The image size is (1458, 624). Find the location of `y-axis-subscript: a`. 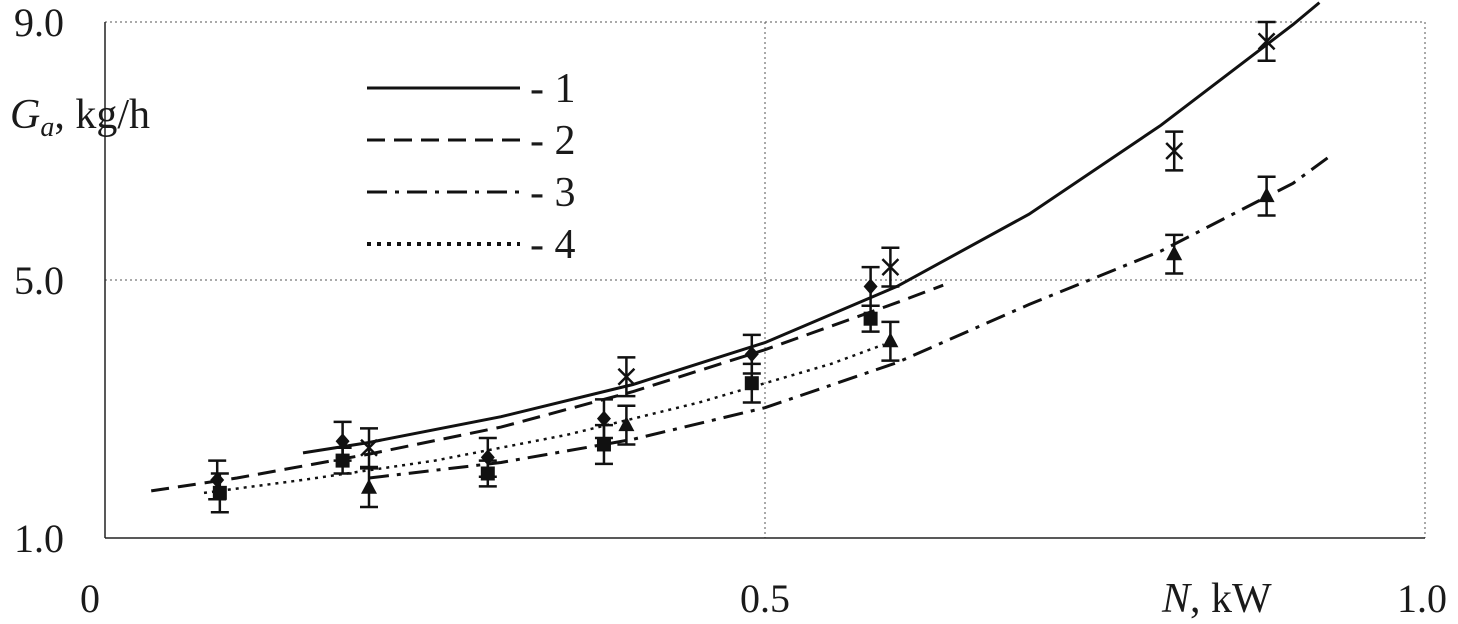

y-axis-subscript: a is located at coordinates (47, 127).